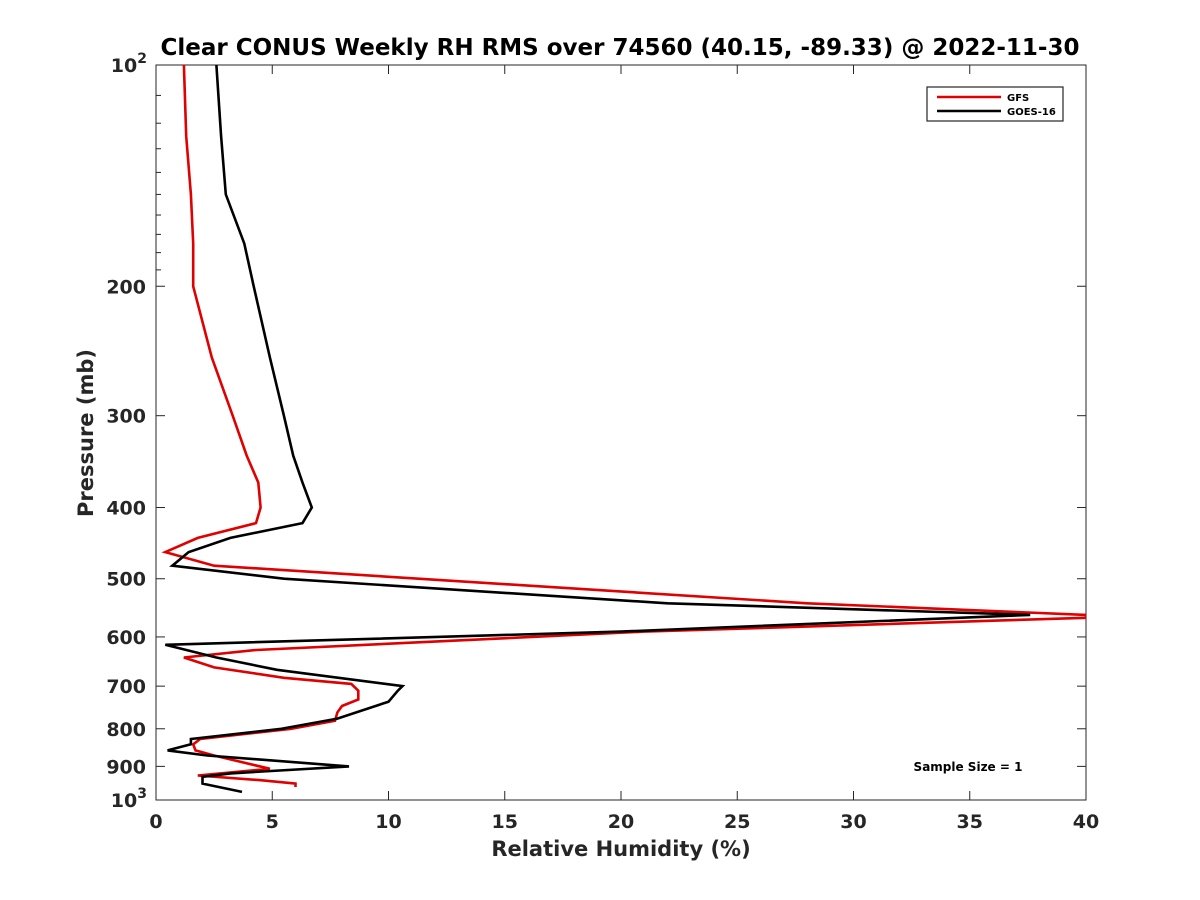 The height and width of the screenshot is (900, 1200). I want to click on x-tick-label: 25, so click(737, 822).